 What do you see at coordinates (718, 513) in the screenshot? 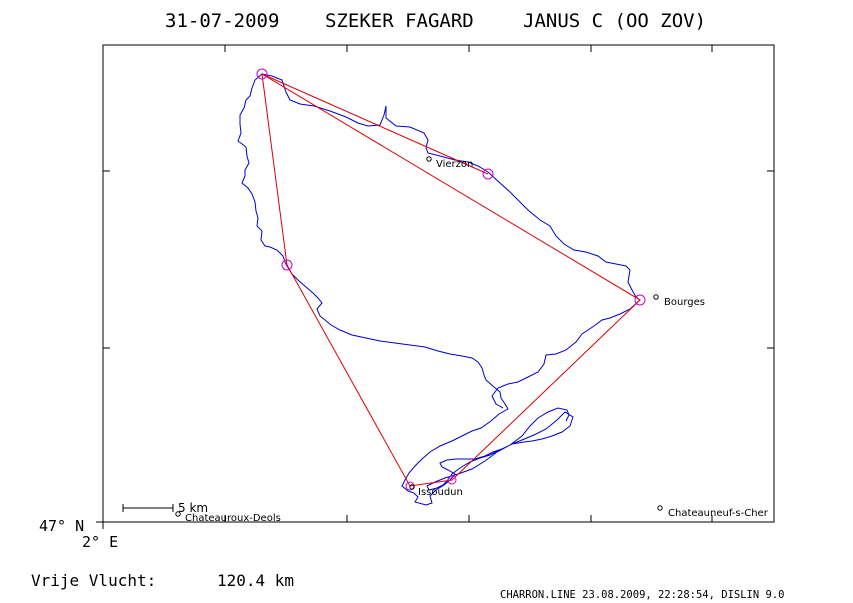
I see `town-label: Chateauneuf-s-Cher` at bounding box center [718, 513].